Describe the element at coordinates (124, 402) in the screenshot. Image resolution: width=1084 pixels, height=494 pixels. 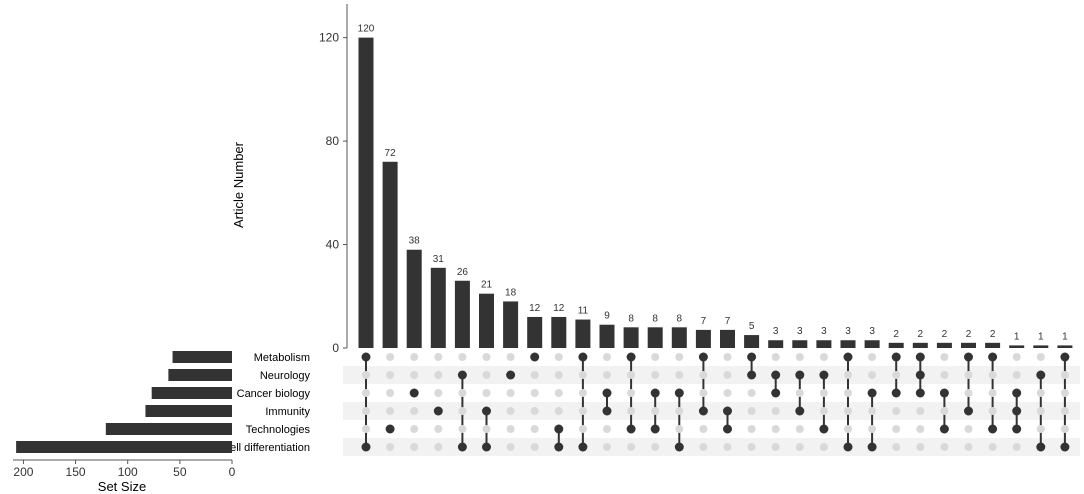
I see `set-size-bars` at that location.